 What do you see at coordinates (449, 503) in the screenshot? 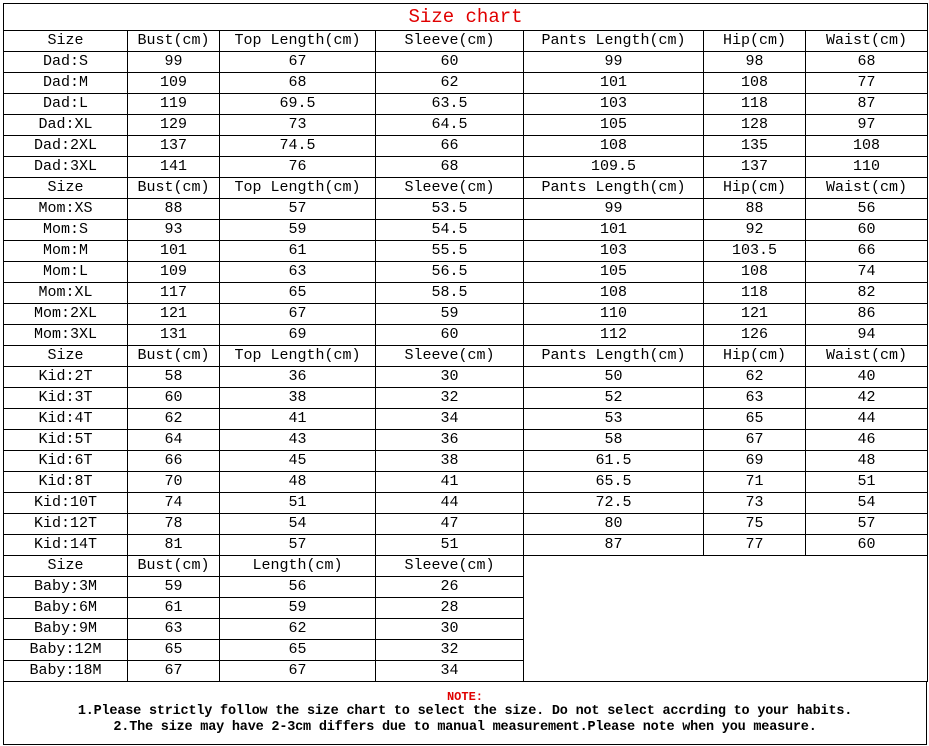
I see `measurement-cell: 44` at bounding box center [449, 503].